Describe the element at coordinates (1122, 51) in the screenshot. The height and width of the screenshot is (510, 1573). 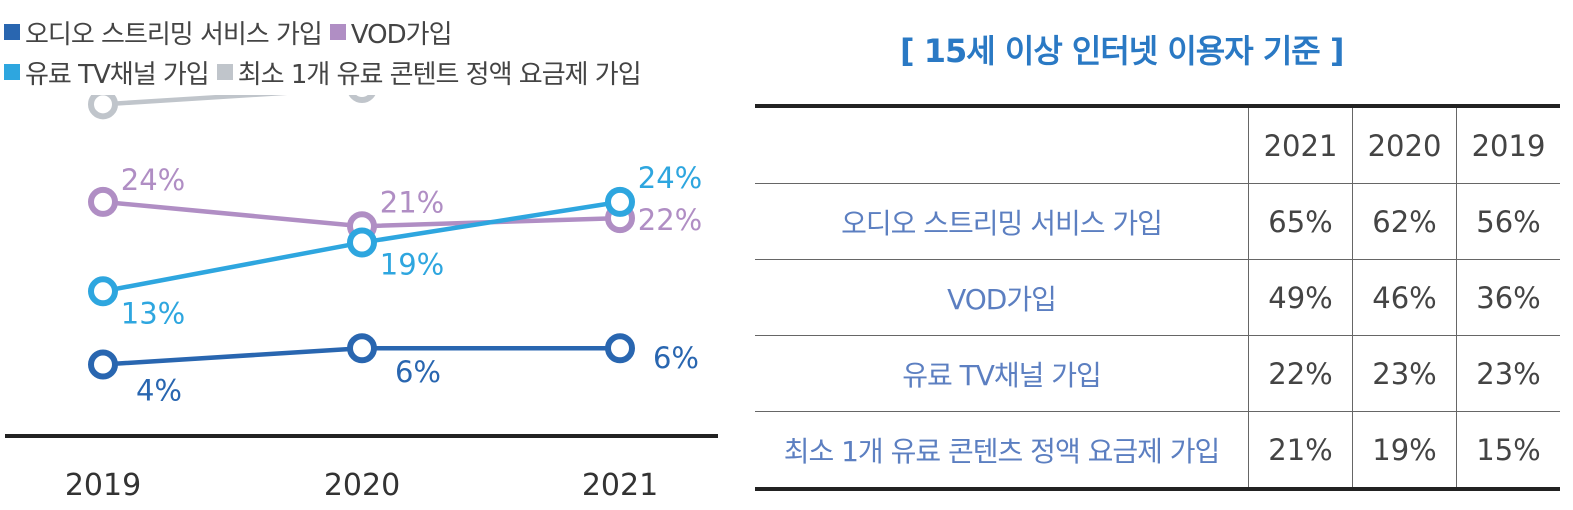
I see `table-title: [ 15세 이상 인터넷 이용자 기준 ]` at that location.